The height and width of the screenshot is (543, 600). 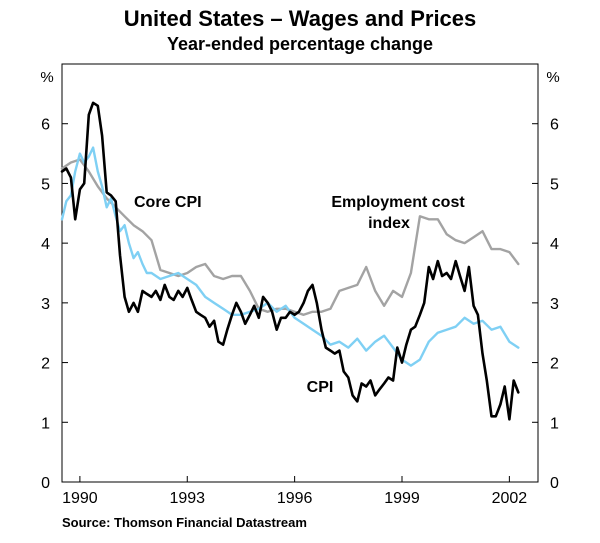 What do you see at coordinates (45, 423) in the screenshot?
I see `y-tick-label-left: 1` at bounding box center [45, 423].